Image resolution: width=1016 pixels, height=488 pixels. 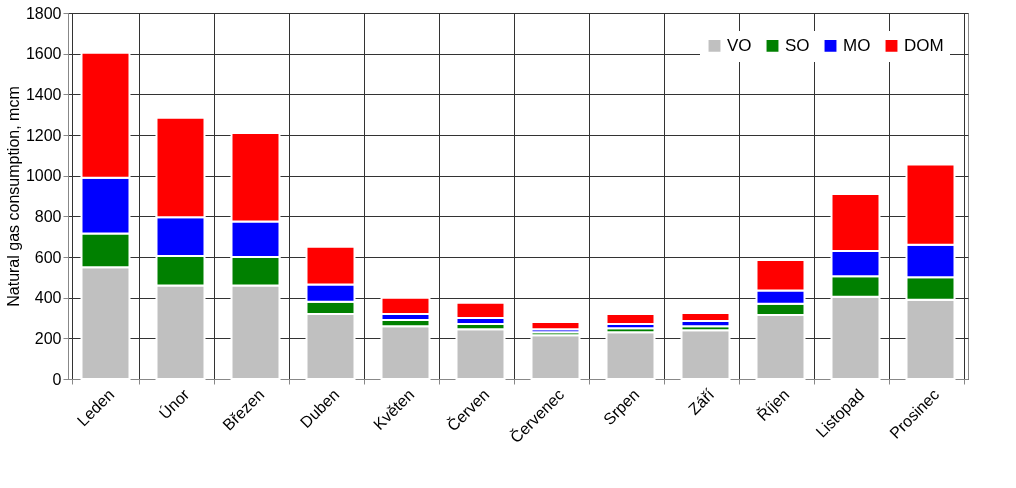 I want to click on y-tick-label: 200, so click(x=48, y=338).